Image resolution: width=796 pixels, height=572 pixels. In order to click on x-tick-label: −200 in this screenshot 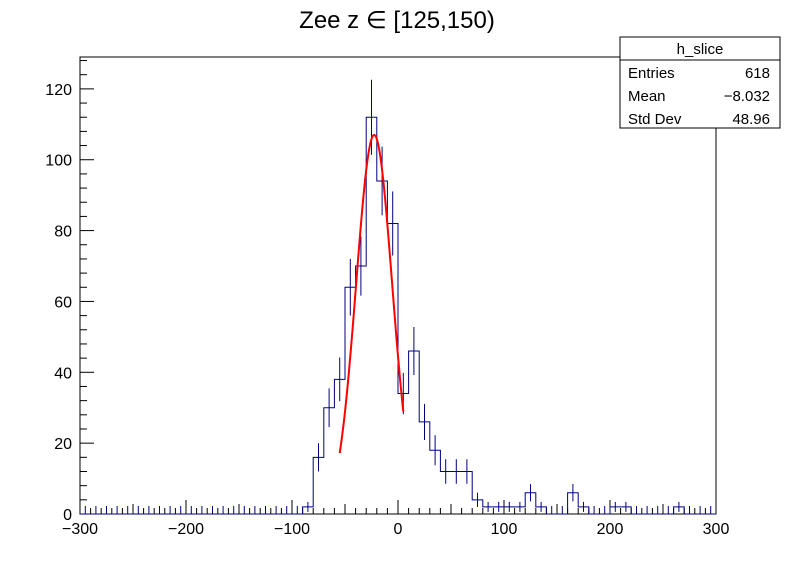, I will do `click(186, 529)`.